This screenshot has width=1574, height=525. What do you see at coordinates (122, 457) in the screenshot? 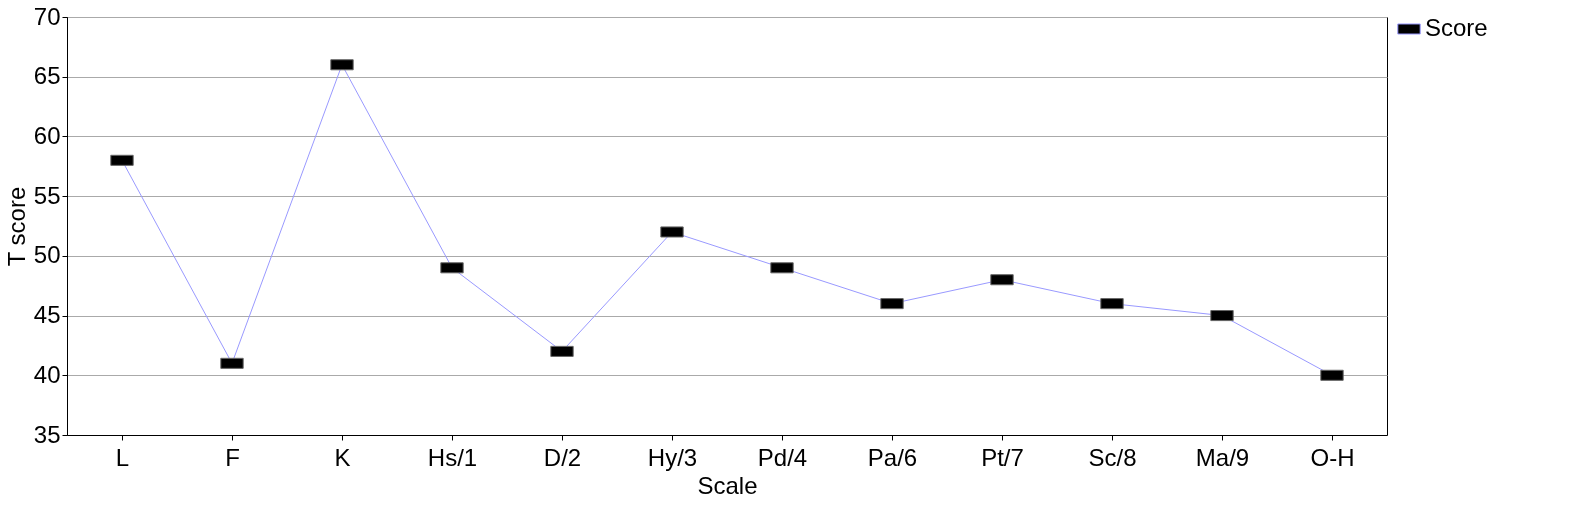
I see `x-tick-label: L` at bounding box center [122, 457].